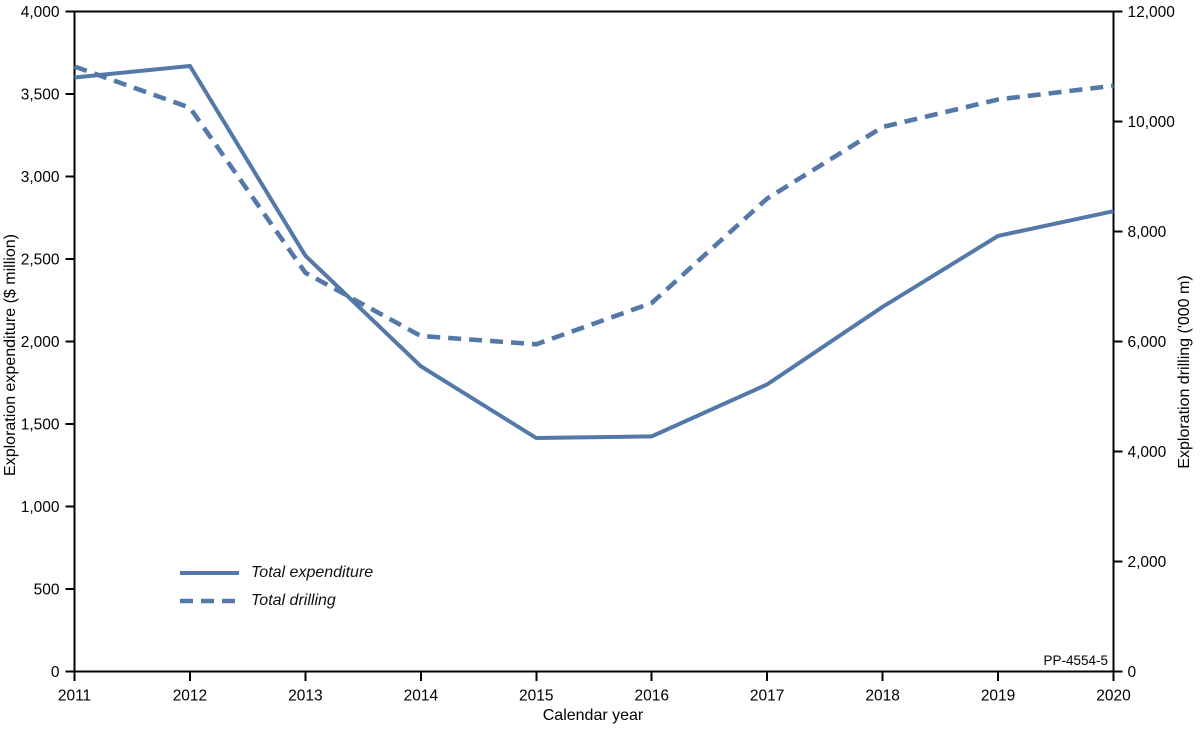 This screenshot has height=731, width=1200. What do you see at coordinates (1147, 452) in the screenshot?
I see `y-right-tick-label: 4,000` at bounding box center [1147, 452].